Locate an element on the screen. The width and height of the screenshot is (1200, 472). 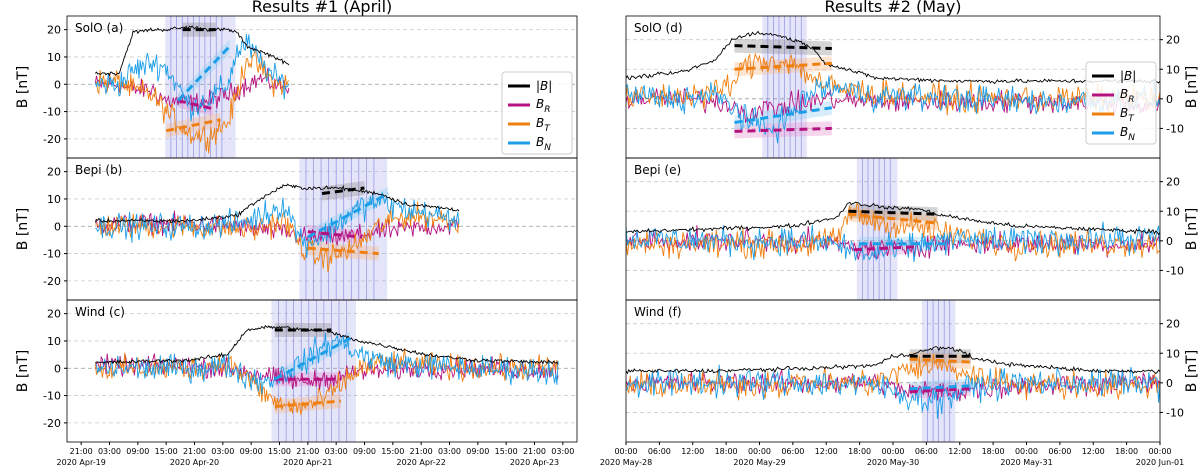
fit-band-bt is located at coordinates (783, 66).